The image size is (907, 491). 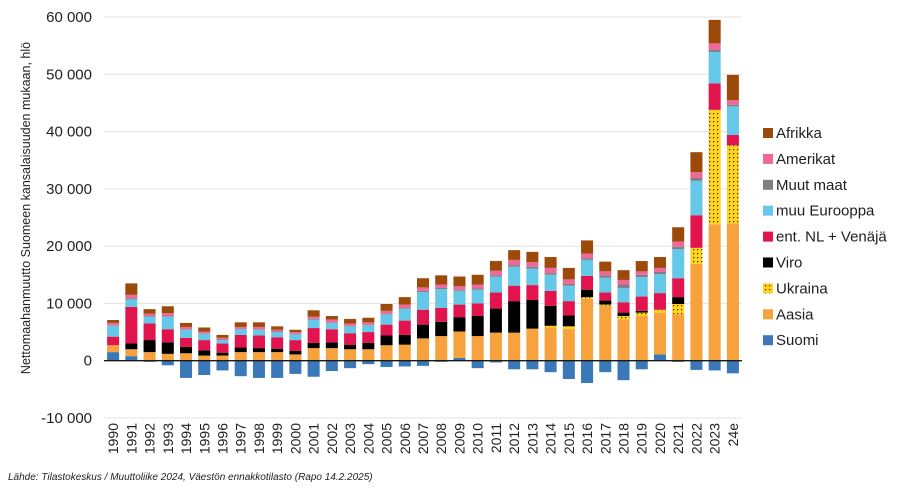 I want to click on x-tick-label: 1990, so click(x=113, y=438).